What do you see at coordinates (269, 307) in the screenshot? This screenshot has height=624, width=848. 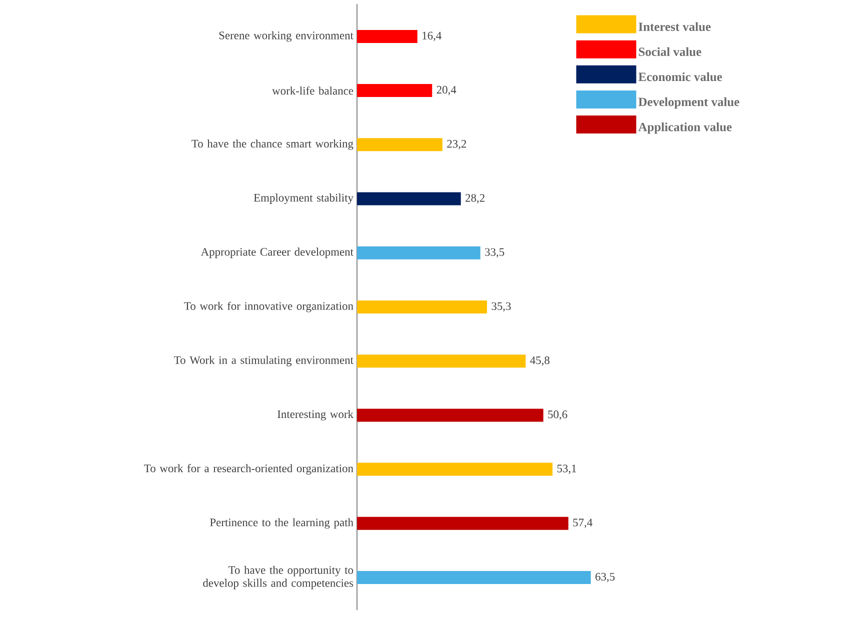 I see `y-tick-label: To work for innovative organization` at bounding box center [269, 307].